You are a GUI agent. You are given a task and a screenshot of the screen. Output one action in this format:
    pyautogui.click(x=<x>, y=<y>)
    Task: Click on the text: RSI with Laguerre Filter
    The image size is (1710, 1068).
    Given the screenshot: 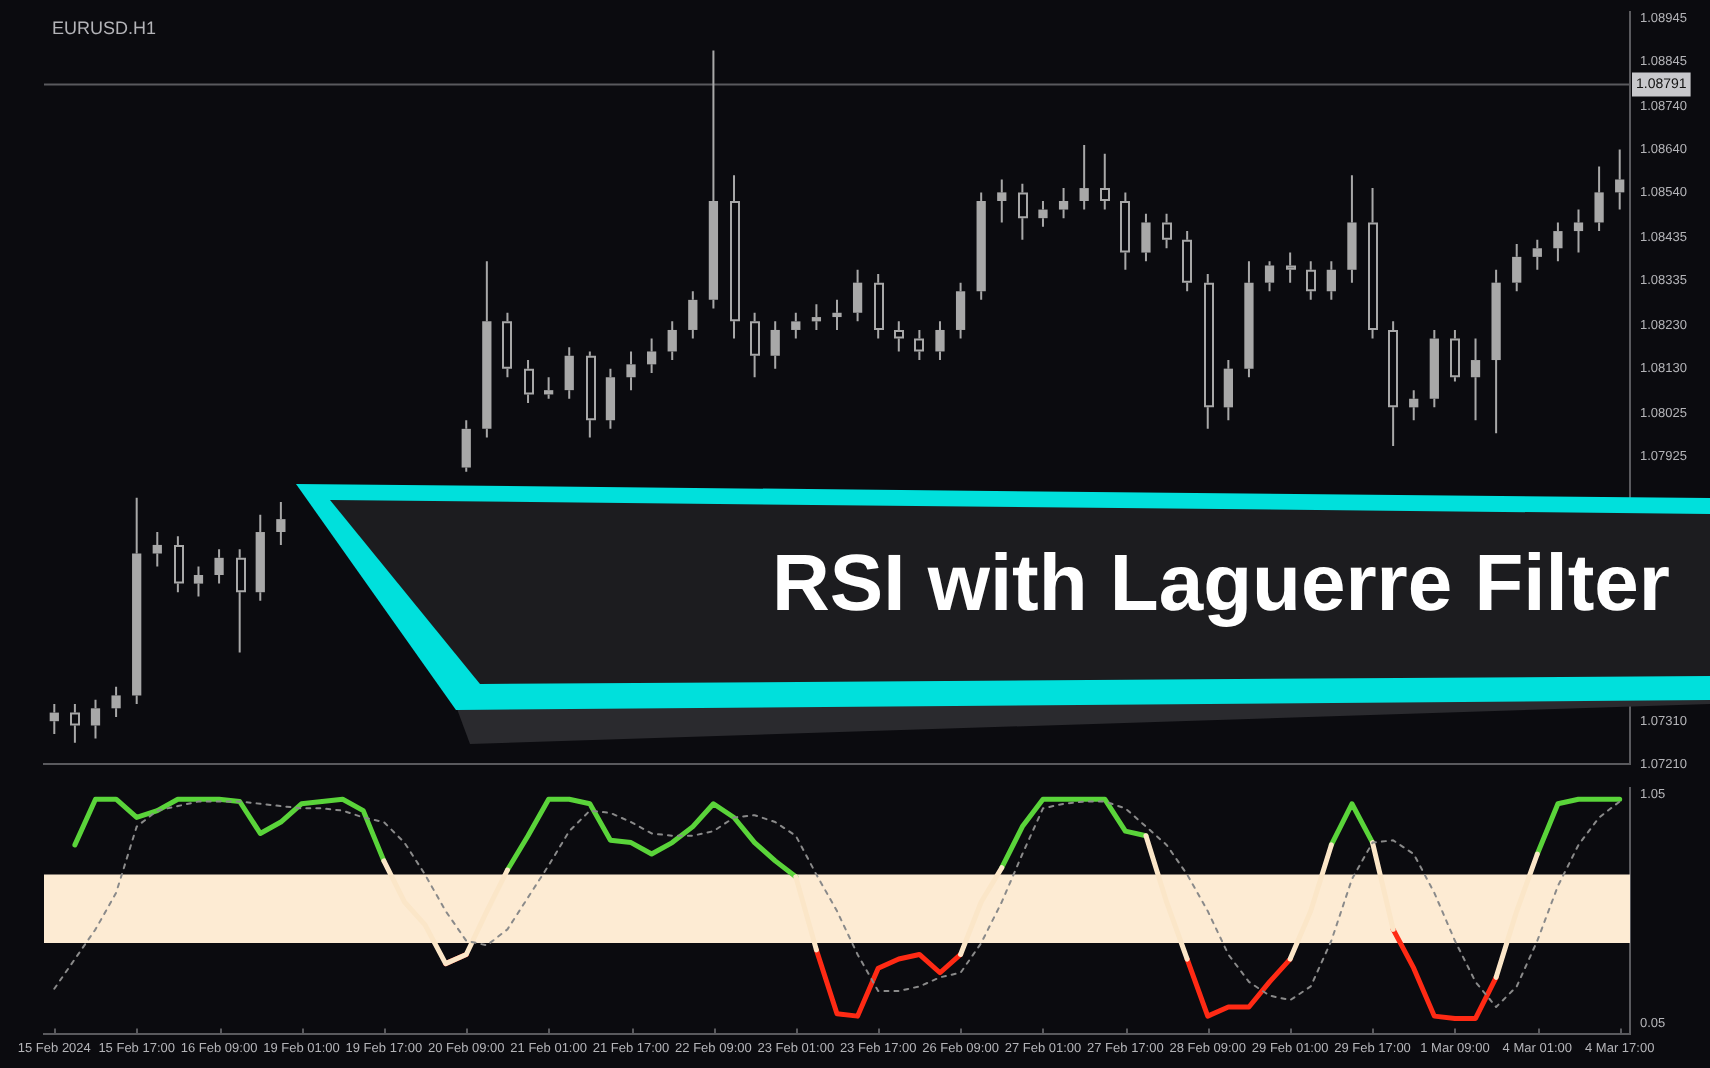 What is the action you would take?
    pyautogui.click(x=1220, y=585)
    